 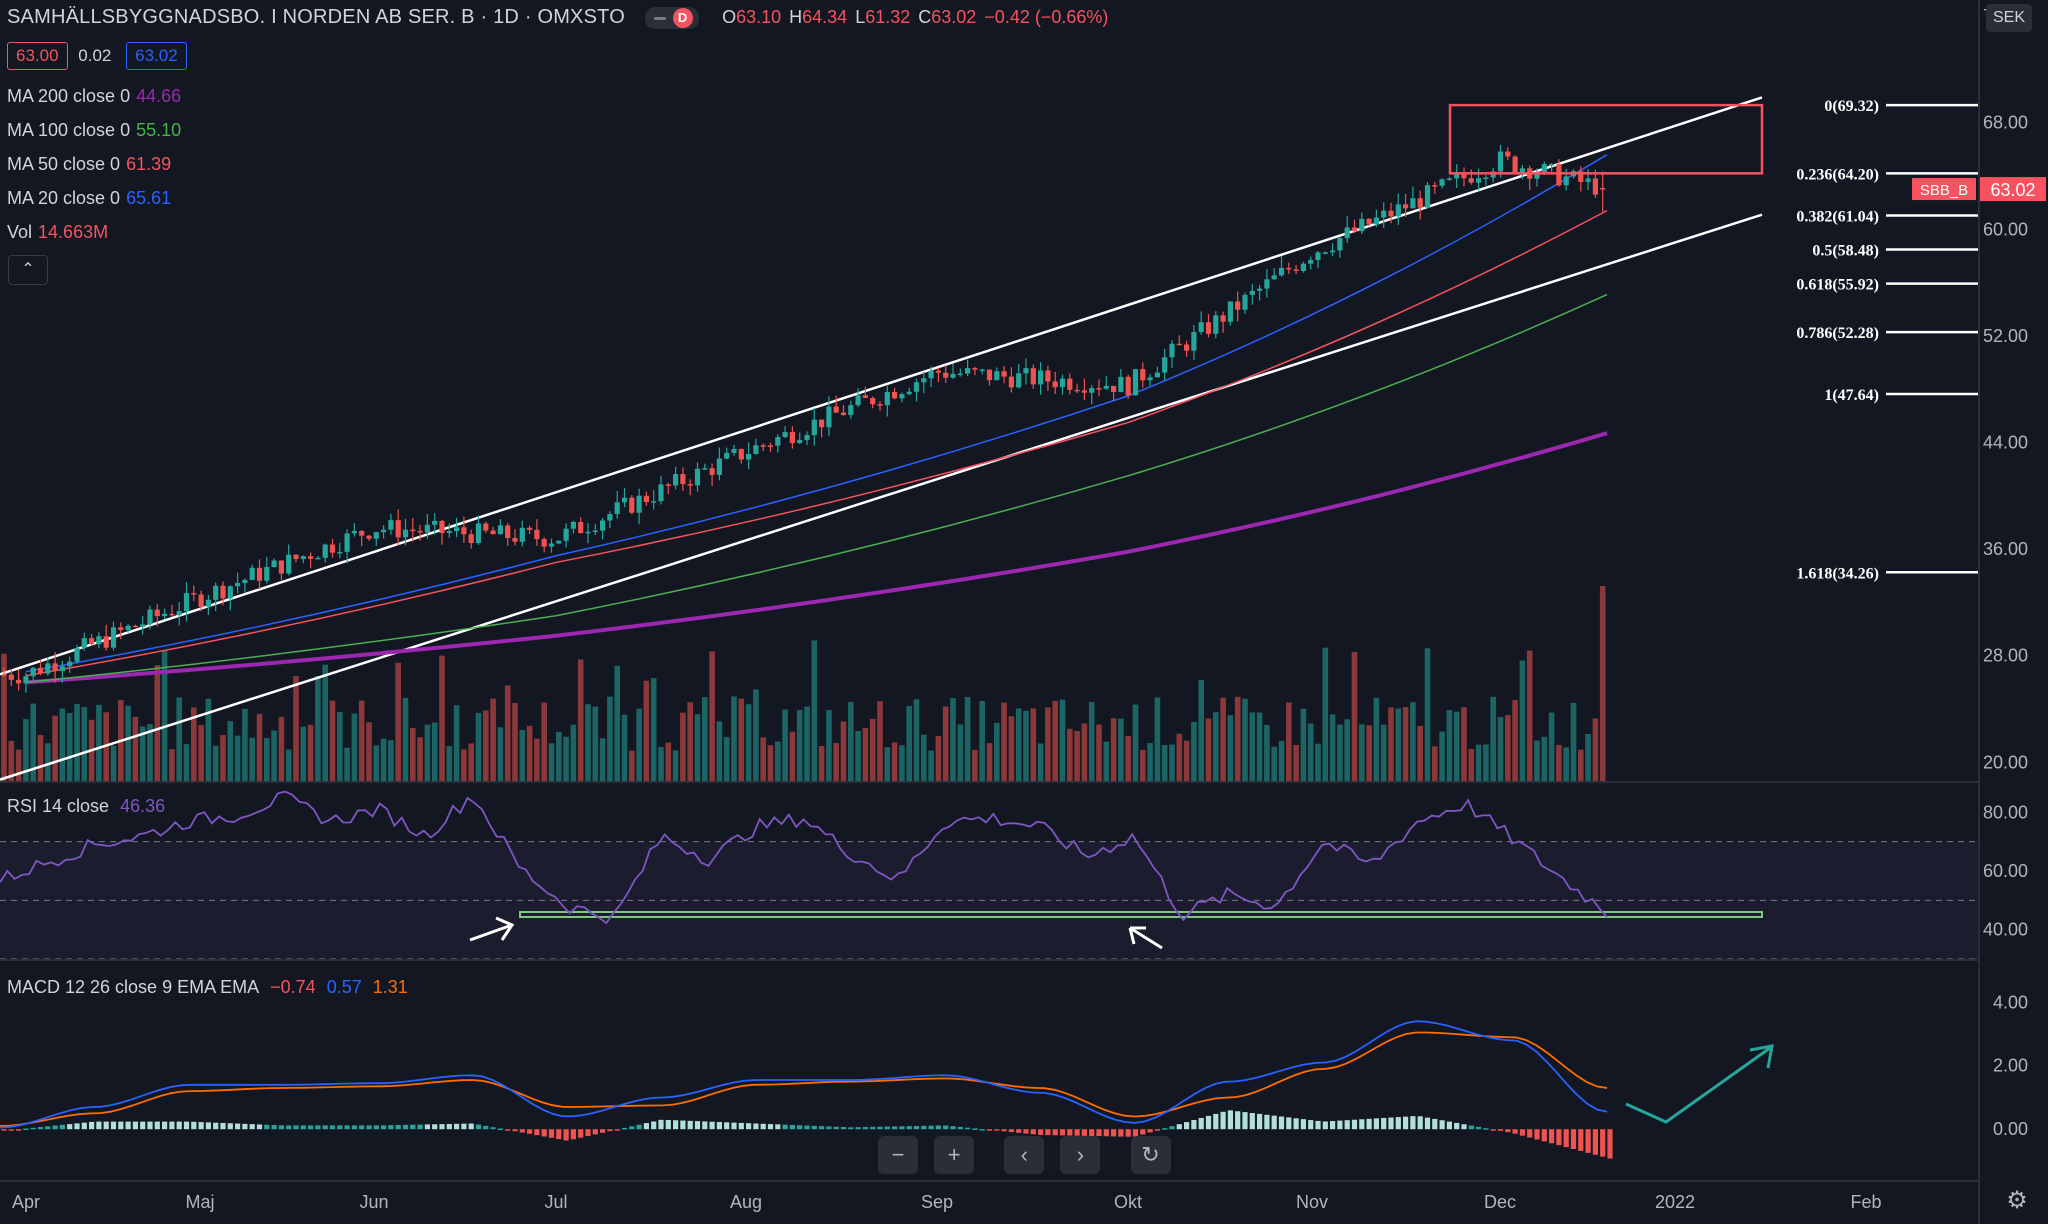 I want to click on indicator-legend-row: MA 50 close 0 61.39, so click(x=92, y=164).